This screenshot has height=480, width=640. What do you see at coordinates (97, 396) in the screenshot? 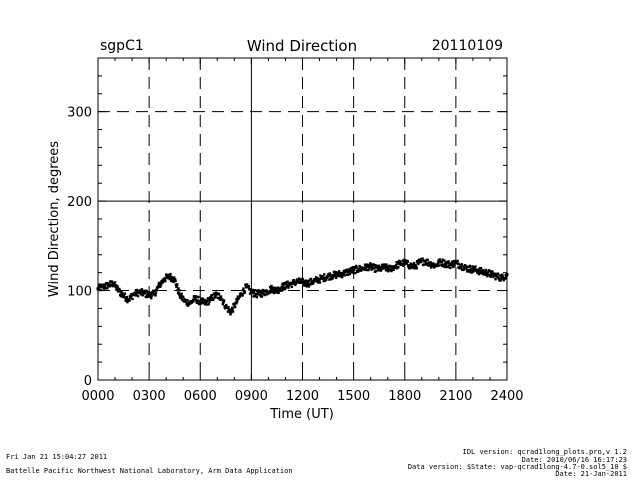
I see `x-tick-label: 0000` at bounding box center [97, 396].